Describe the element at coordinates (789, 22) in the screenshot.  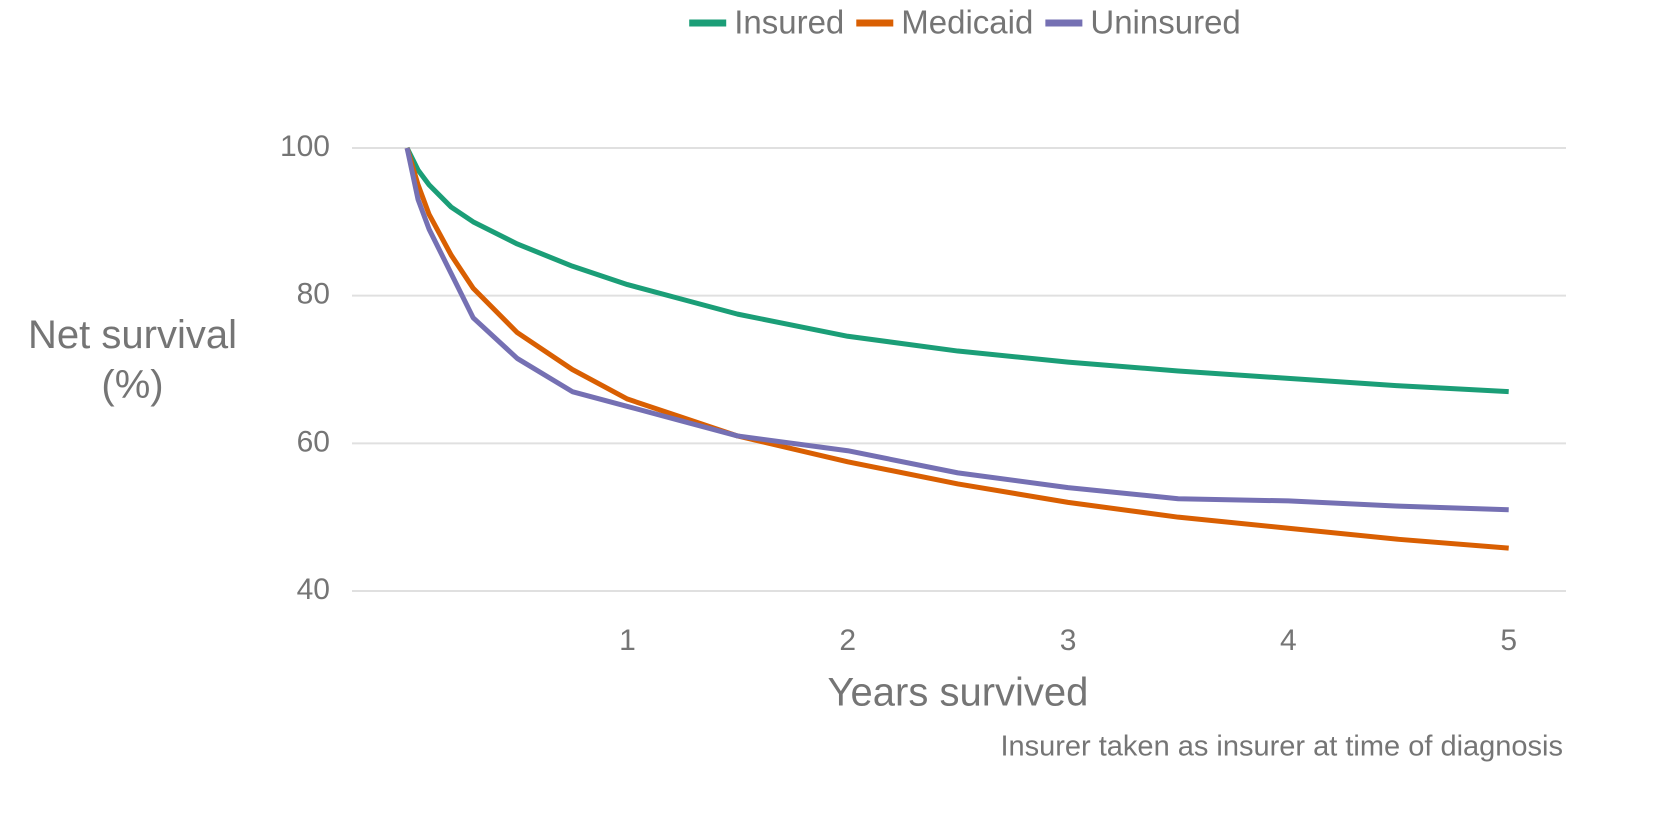
I see `legend-label: Insured` at that location.